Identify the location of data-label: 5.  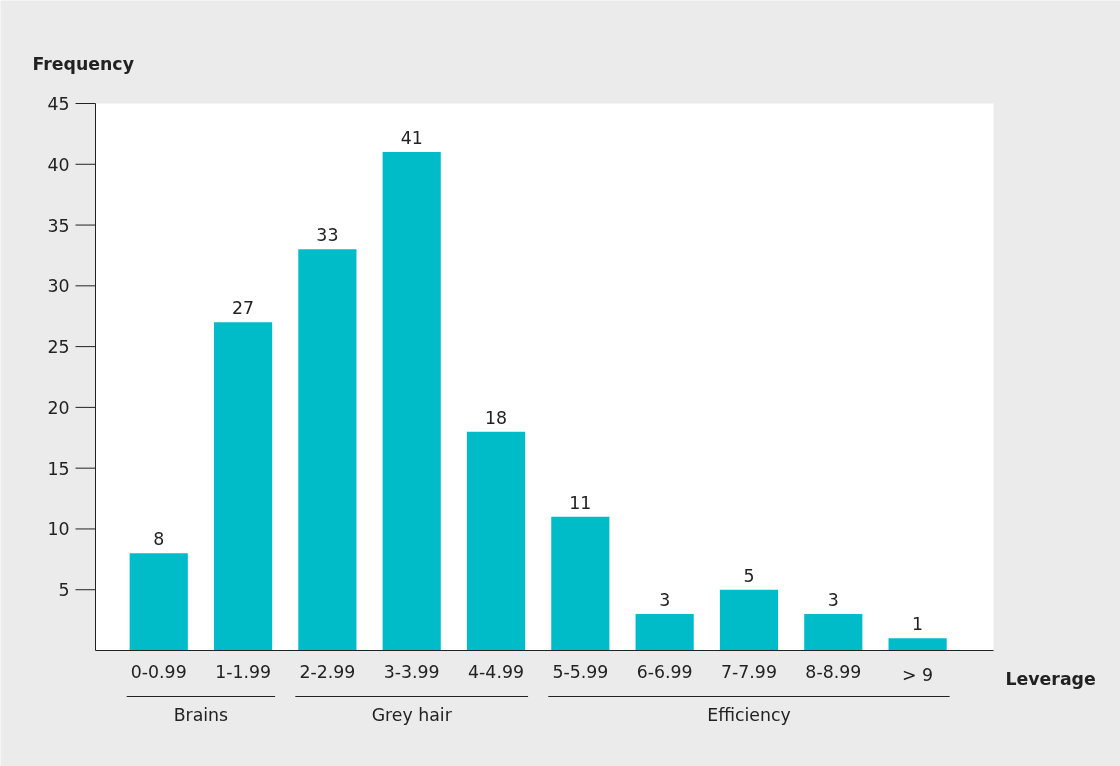
(749, 575).